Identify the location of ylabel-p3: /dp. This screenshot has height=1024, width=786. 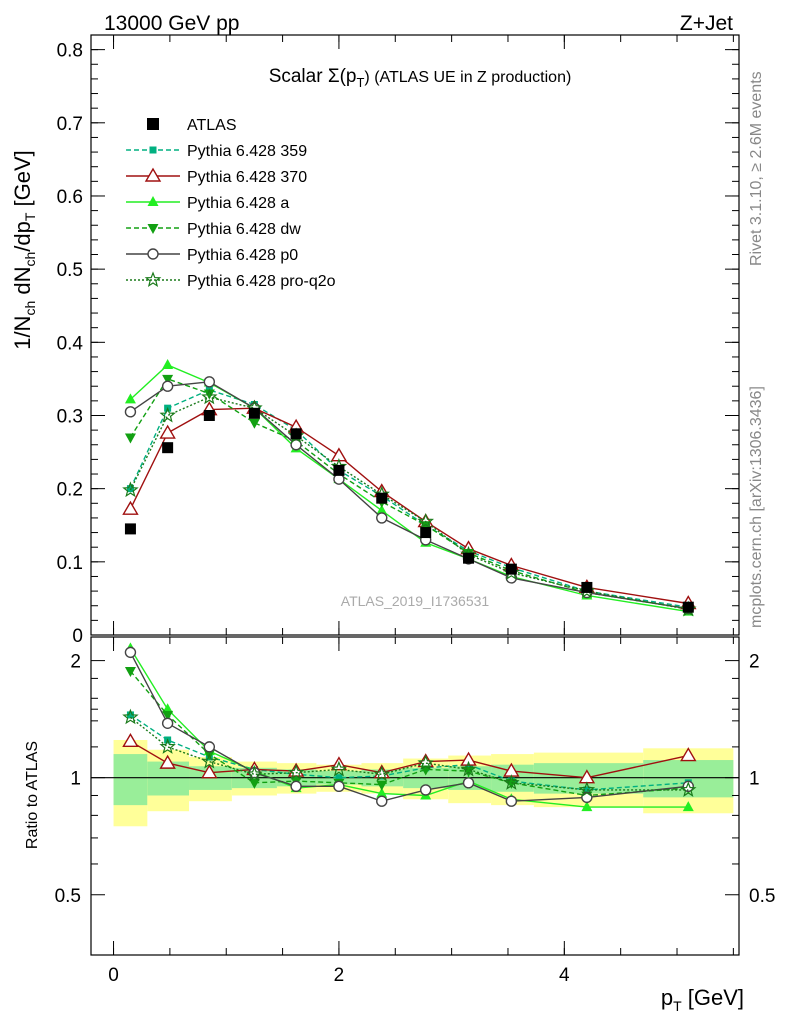
(22, 236).